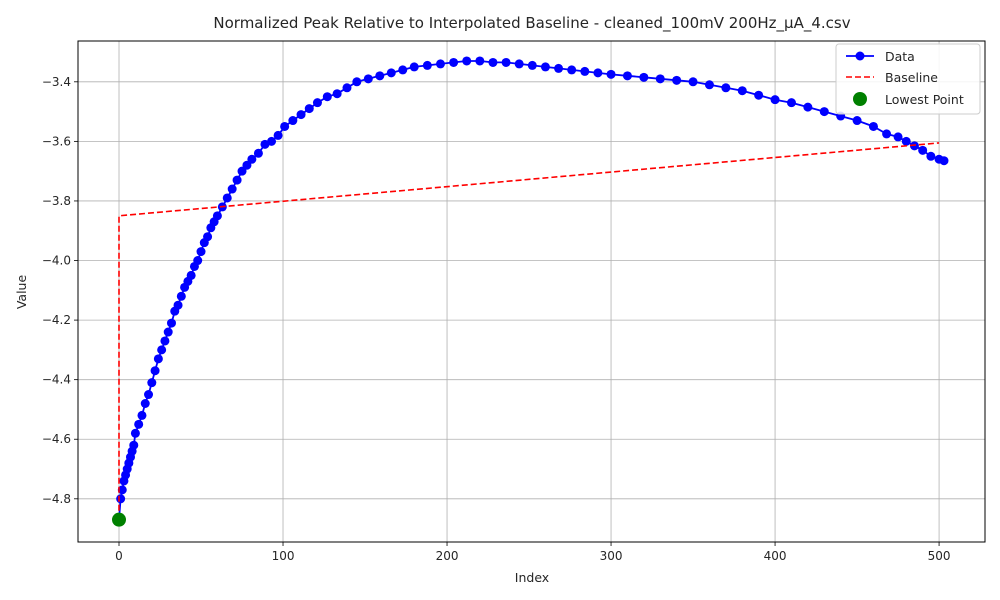 This screenshot has width=1000, height=600. Describe the element at coordinates (939, 556) in the screenshot. I see `x-tick-label: 500` at that location.